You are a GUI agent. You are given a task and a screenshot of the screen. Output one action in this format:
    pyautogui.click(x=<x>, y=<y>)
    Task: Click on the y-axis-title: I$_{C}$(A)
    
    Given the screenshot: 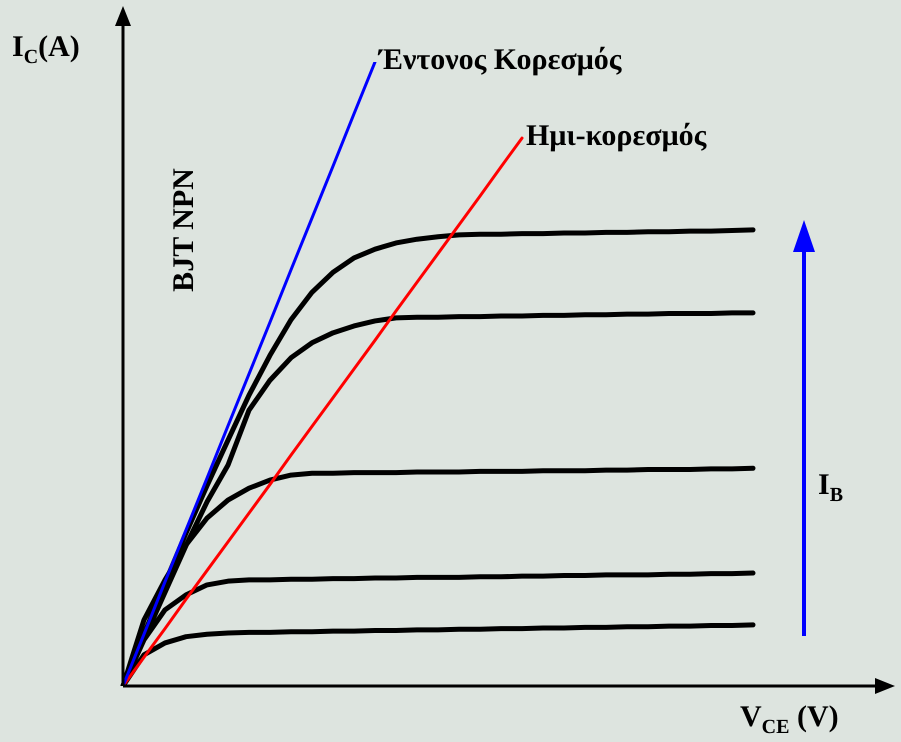 What is the action you would take?
    pyautogui.click(x=46, y=49)
    